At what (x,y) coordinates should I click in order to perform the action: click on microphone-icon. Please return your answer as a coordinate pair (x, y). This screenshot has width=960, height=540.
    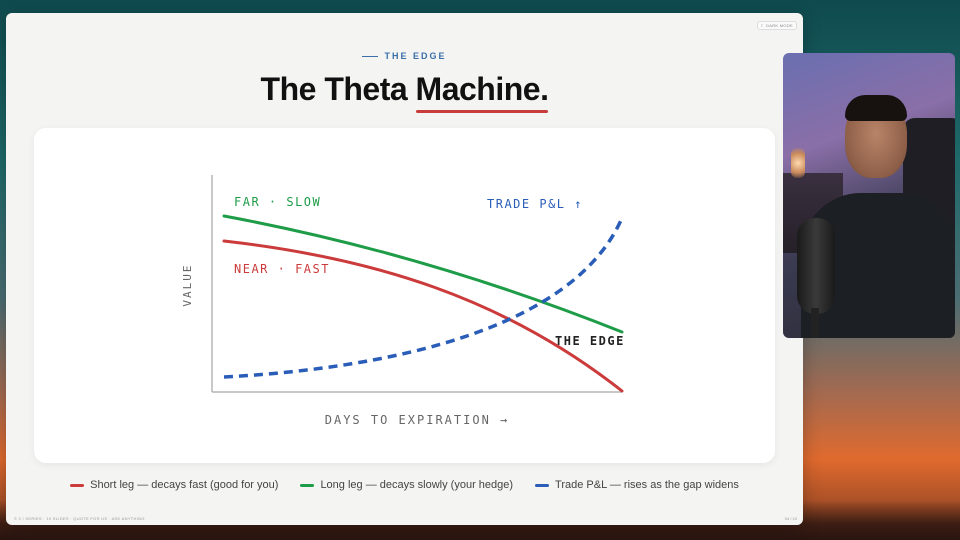
    Looking at the image, I should click on (816, 266).